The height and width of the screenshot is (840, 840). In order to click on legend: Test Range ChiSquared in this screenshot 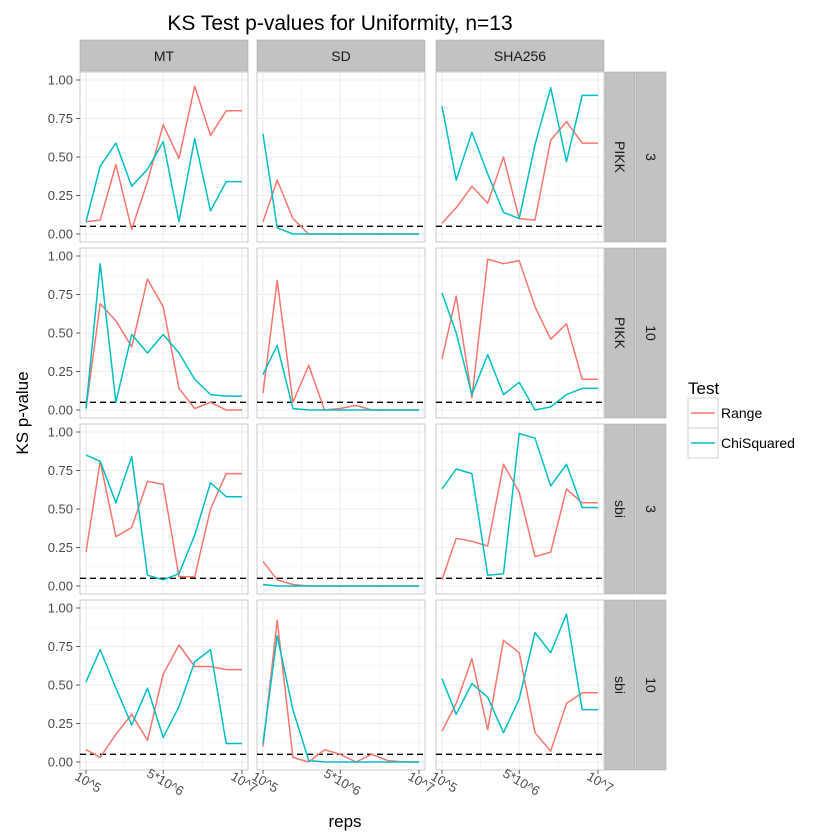, I will do `click(741, 419)`.